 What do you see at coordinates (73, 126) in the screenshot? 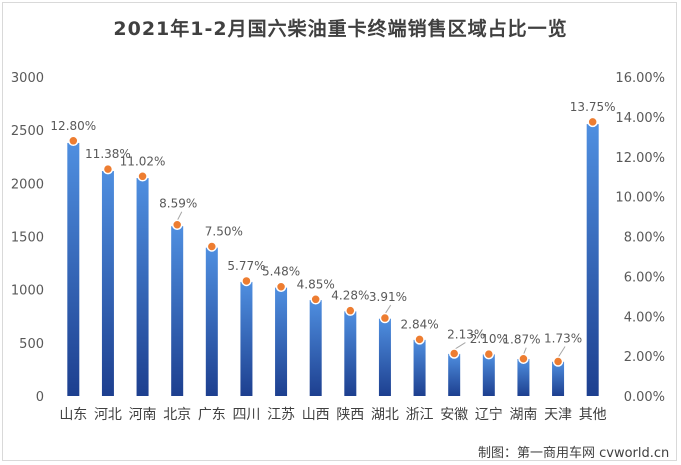
I see `percent-data-label: 12.80%` at bounding box center [73, 126].